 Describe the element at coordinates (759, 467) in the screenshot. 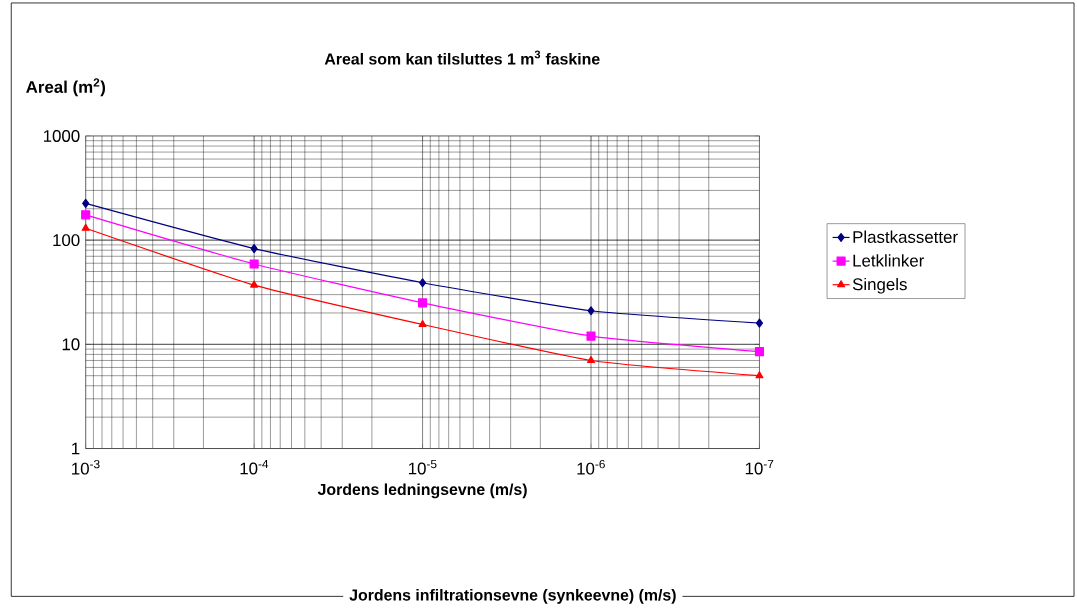

I see `x-tick-label: 10$^{-7}$` at that location.